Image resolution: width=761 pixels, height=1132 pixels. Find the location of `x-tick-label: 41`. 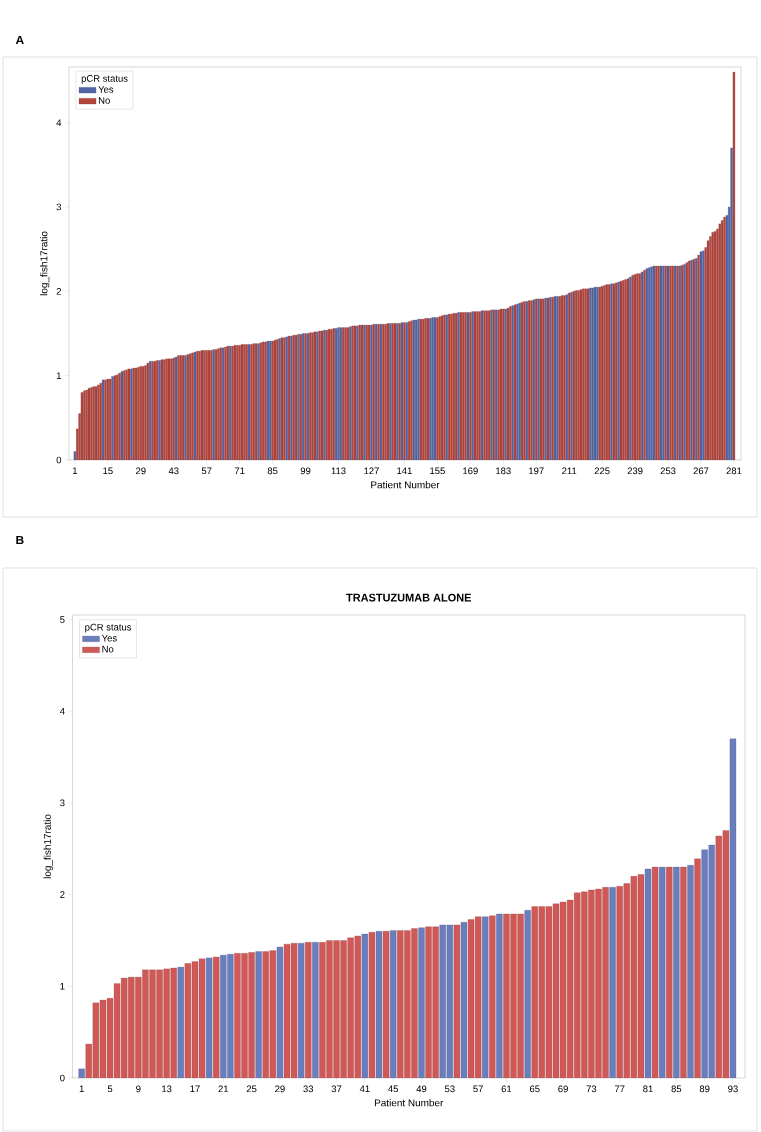

x-tick-label: 41 is located at coordinates (364, 1089).